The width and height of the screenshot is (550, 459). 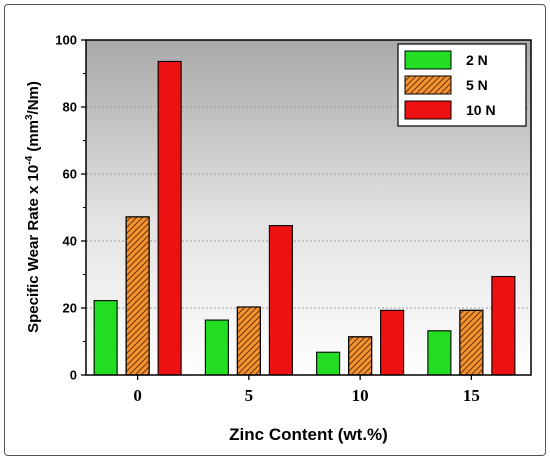 I want to click on y-tick-label-0: 0, so click(x=73, y=375).